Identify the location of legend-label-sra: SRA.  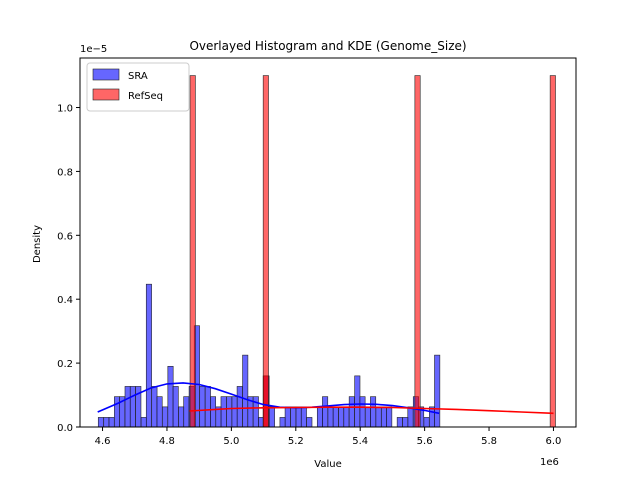
(138, 76).